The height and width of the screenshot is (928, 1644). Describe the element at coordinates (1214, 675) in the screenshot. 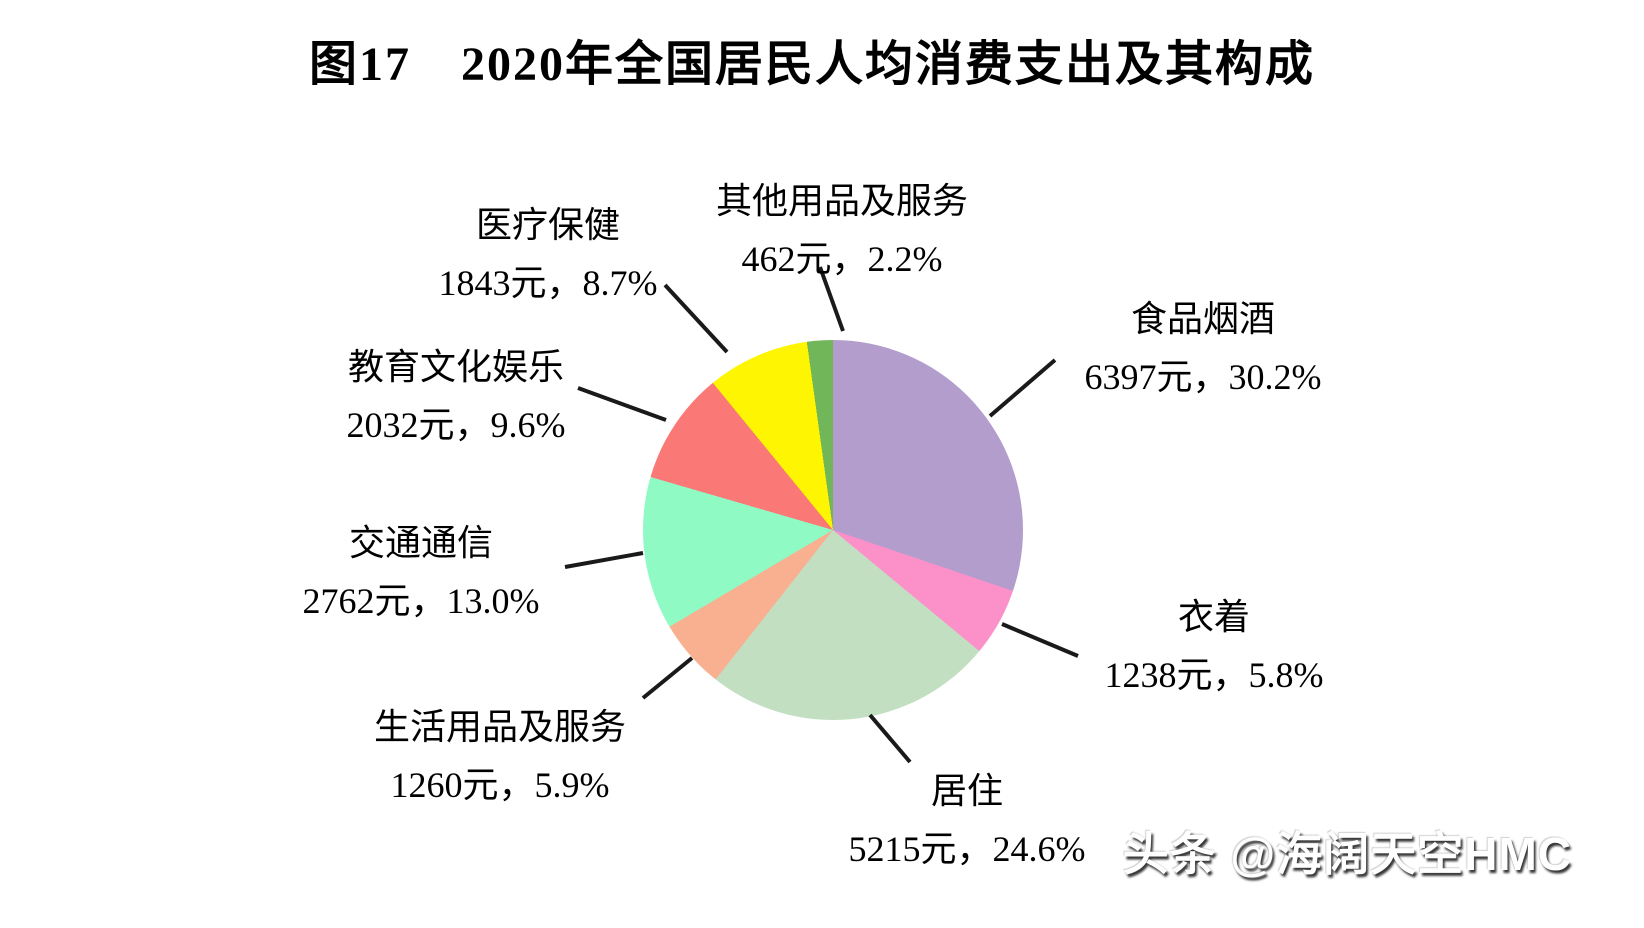

I see `slice-value: 1238元，5.8%` at that location.